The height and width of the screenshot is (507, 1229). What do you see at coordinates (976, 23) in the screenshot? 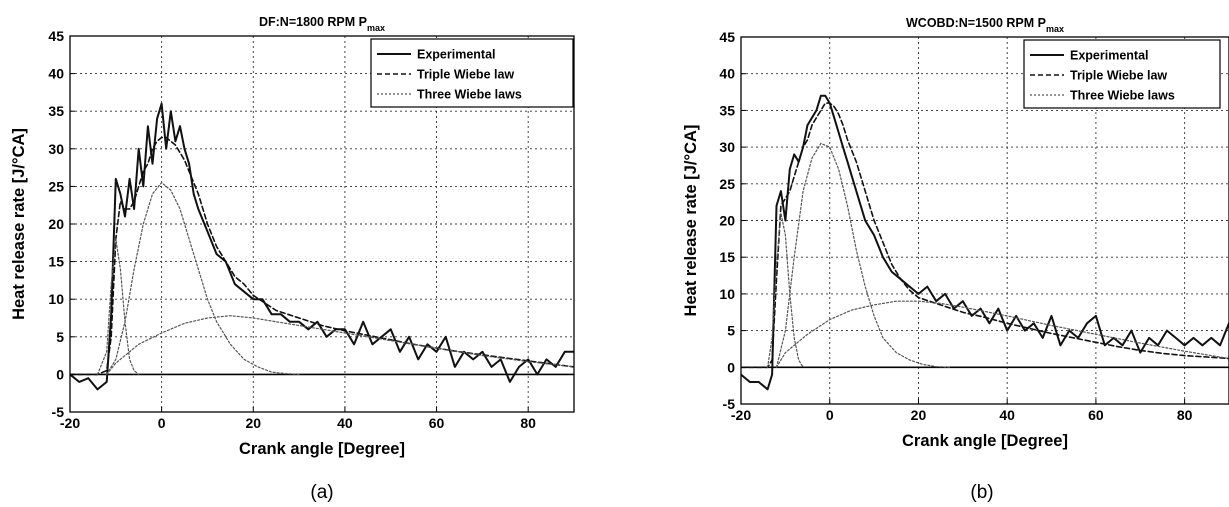
I see `chart-title-main: WCOBD:N=1500 RPM P` at bounding box center [976, 23].